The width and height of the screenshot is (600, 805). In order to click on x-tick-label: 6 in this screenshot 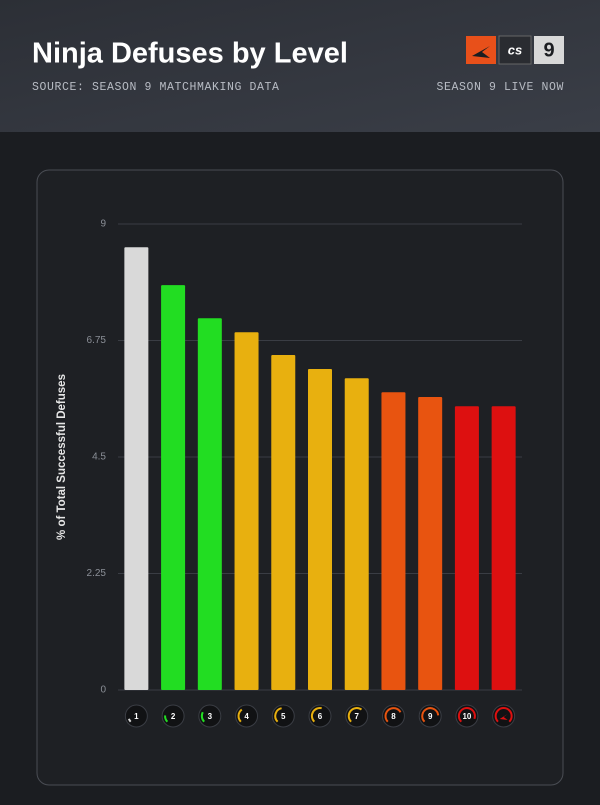, I will do `click(320, 716)`.